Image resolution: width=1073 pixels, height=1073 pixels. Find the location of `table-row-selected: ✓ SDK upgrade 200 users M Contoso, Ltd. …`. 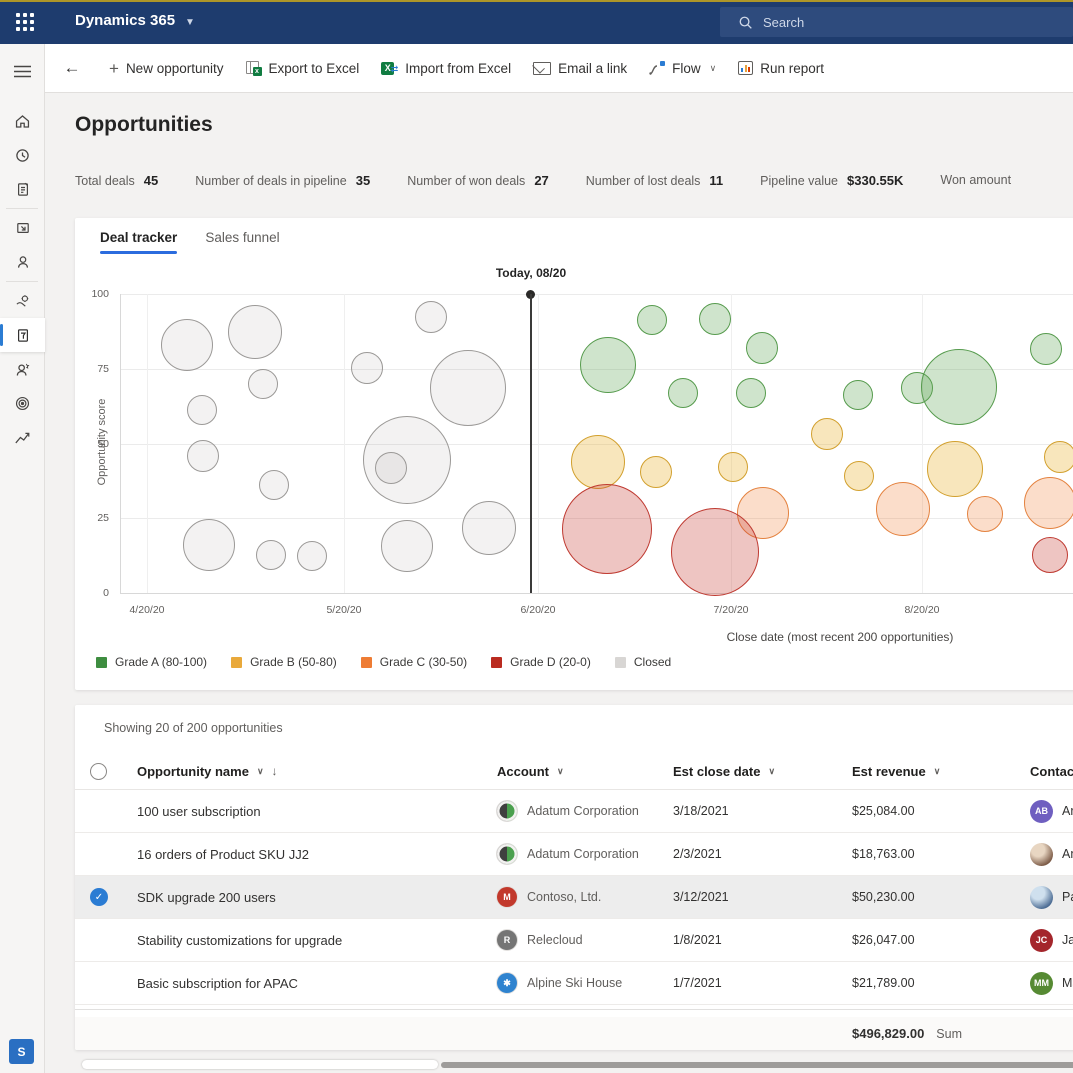

table-row-selected: ✓ SDK upgrade 200 users M Contoso, Ltd. … is located at coordinates (574, 897).